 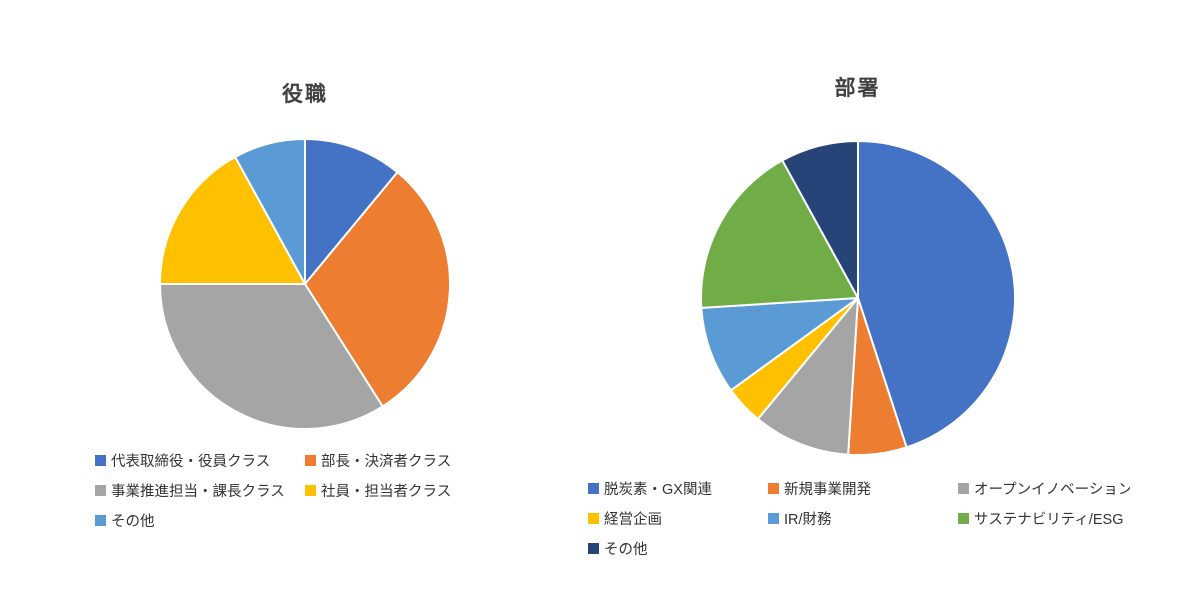 I want to click on legend-label: 新規事業開発, so click(x=827, y=489).